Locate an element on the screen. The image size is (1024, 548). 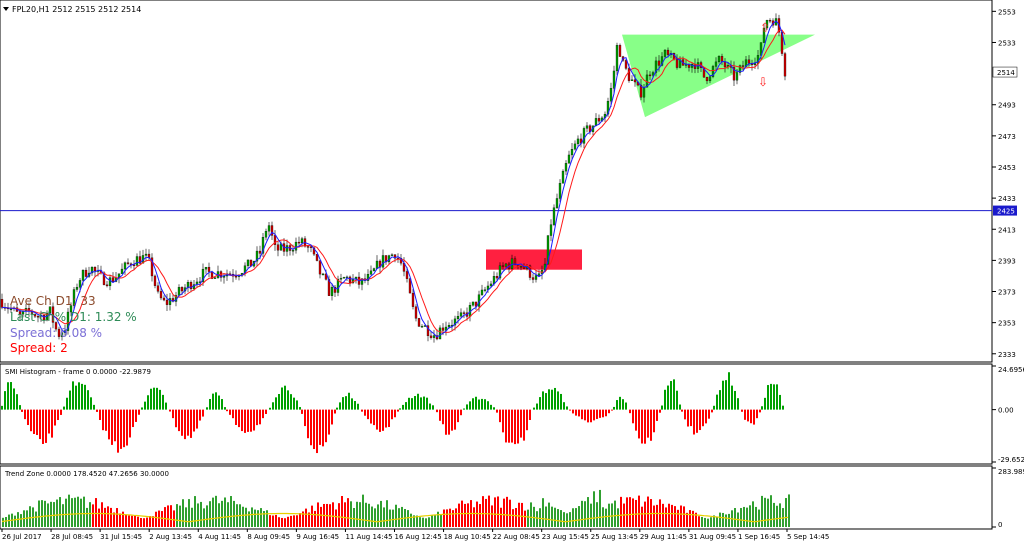
up-arrow-icon: ⇧ is located at coordinates (765, 28).